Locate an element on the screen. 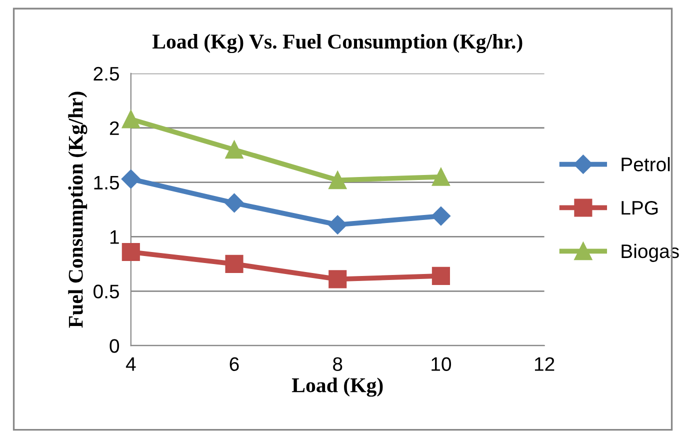  y-tick-label: 0 is located at coordinates (115, 346).